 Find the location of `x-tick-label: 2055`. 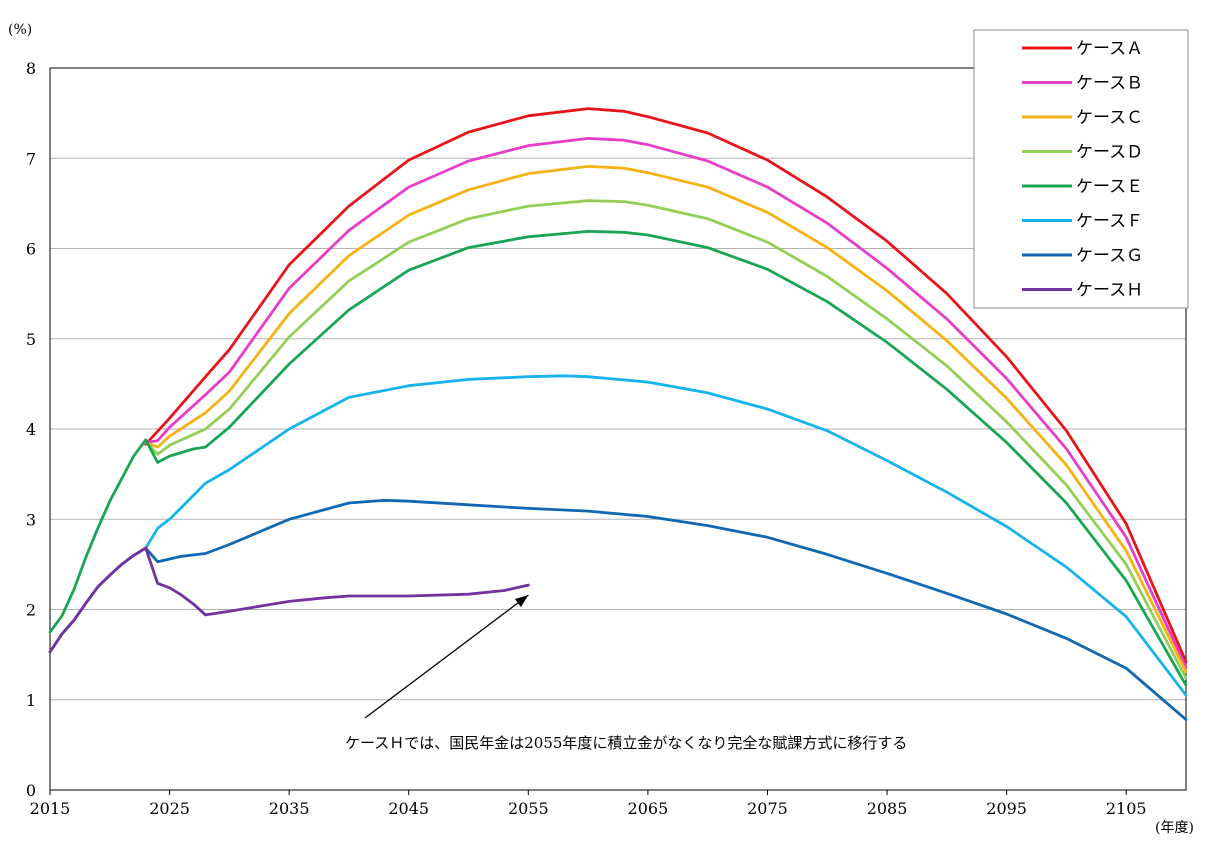

x-tick-label: 2055 is located at coordinates (528, 808).